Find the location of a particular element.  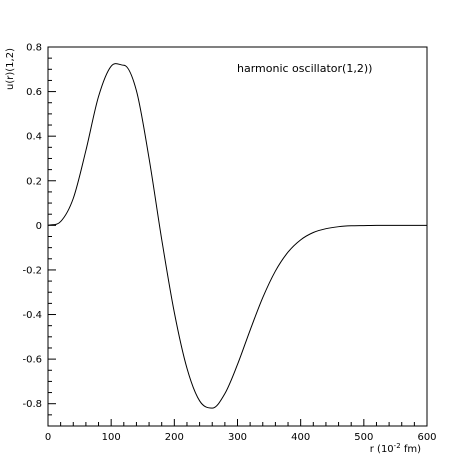

y-tick-label: 0.6 is located at coordinates (34, 92).